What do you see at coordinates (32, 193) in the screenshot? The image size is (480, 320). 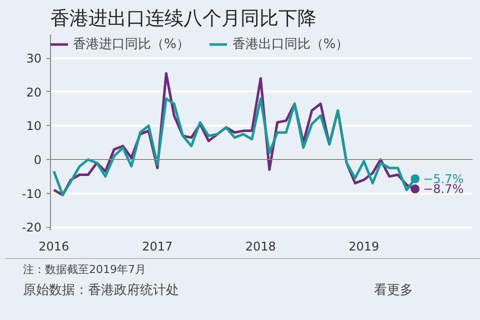 I see `y-tick-label: -10` at bounding box center [32, 193].